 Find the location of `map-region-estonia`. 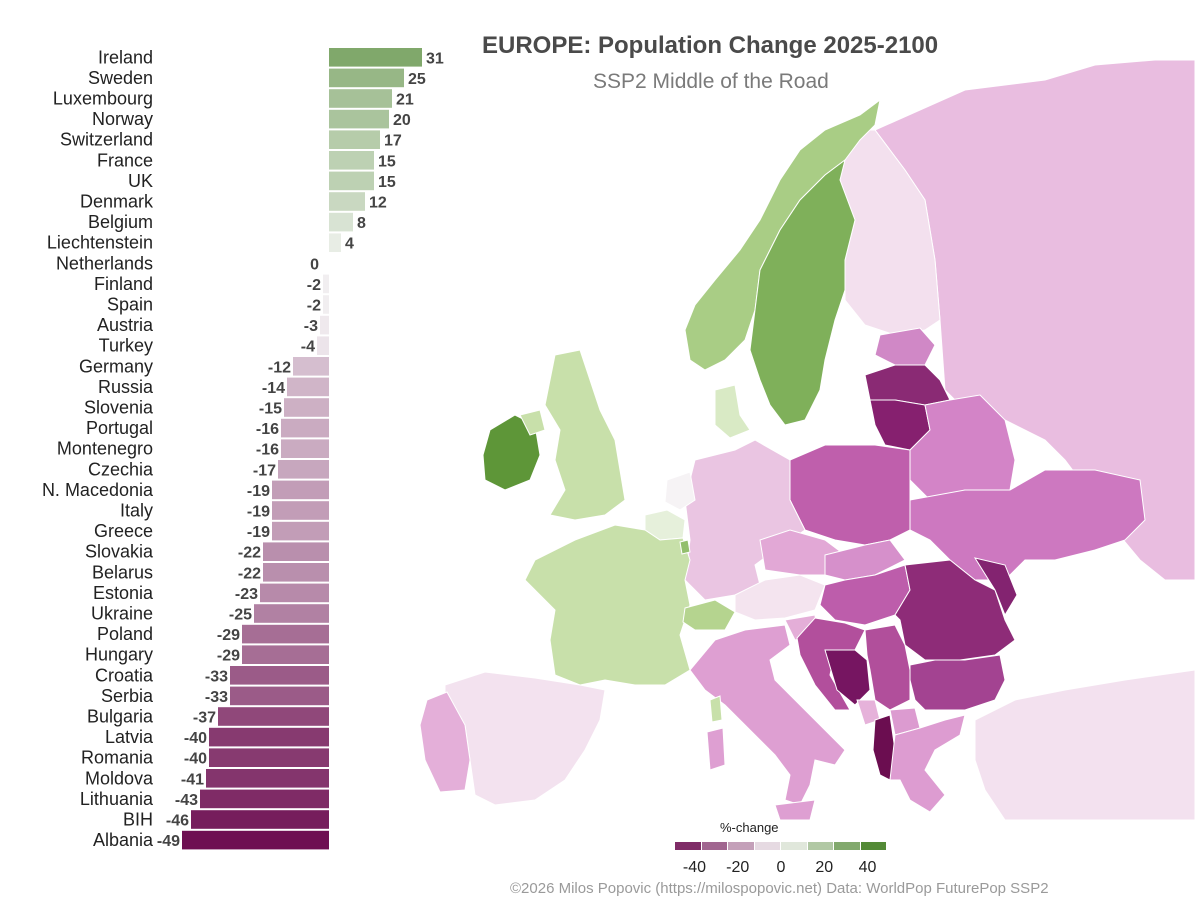

map-region-estonia is located at coordinates (905, 346).